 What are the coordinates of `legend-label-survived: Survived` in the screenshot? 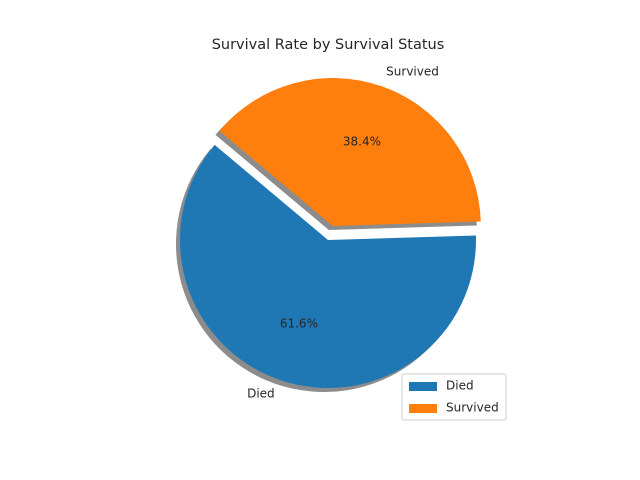 It's located at (472, 408).